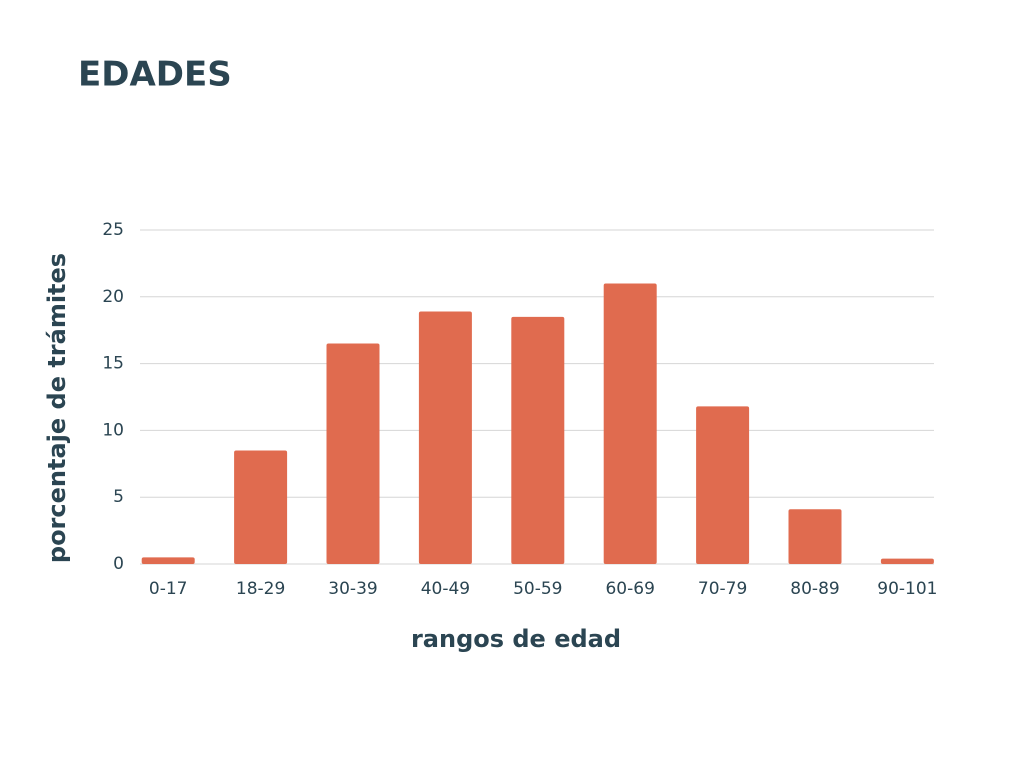  What do you see at coordinates (118, 564) in the screenshot?
I see `y-tick-label: 0` at bounding box center [118, 564].